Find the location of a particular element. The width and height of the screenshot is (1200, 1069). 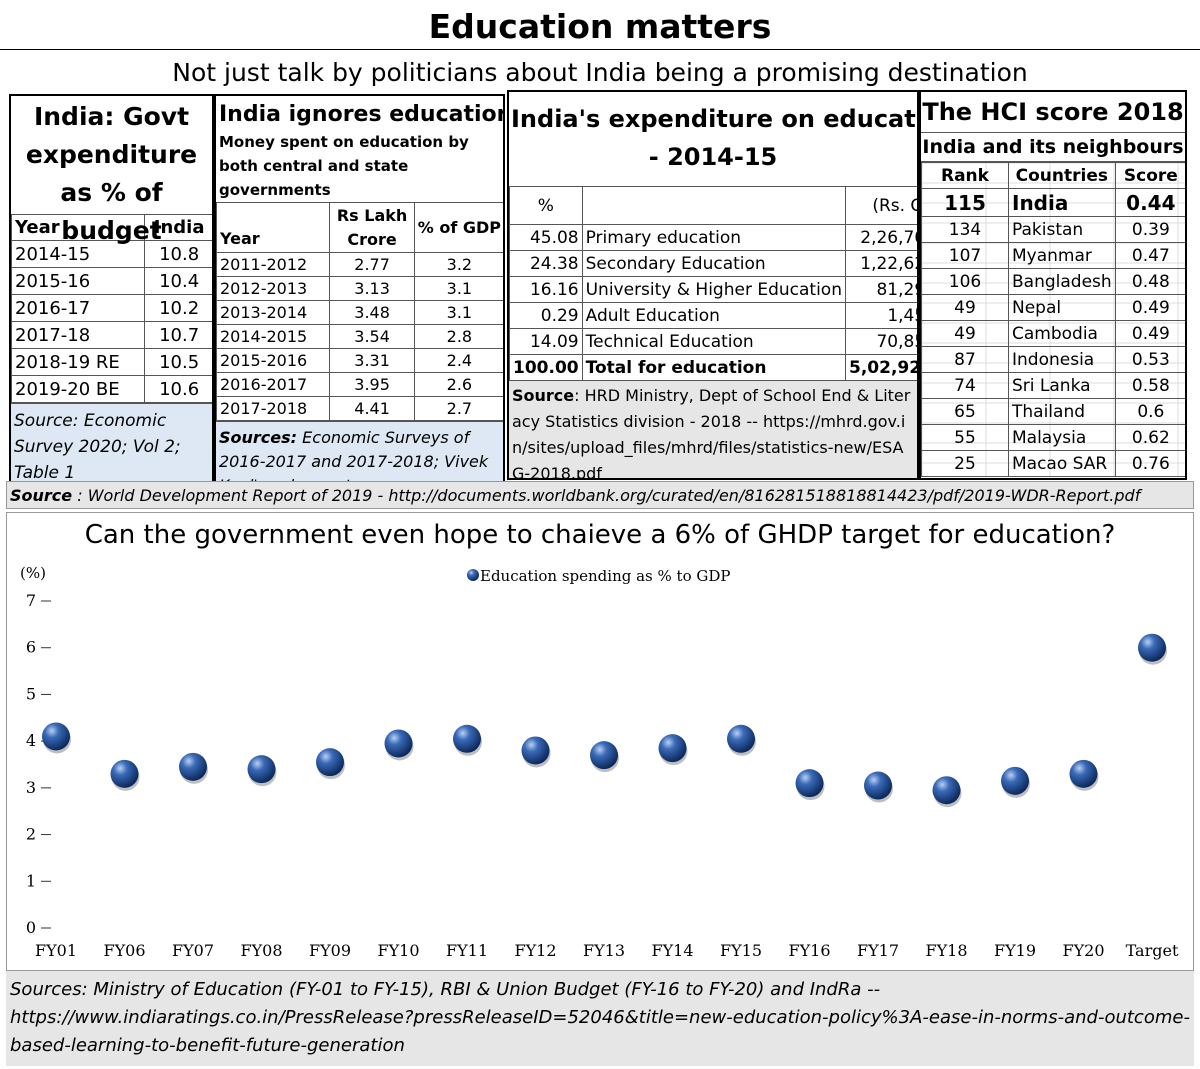

hci-title: The HCI score 2018 is located at coordinates (1053, 112).